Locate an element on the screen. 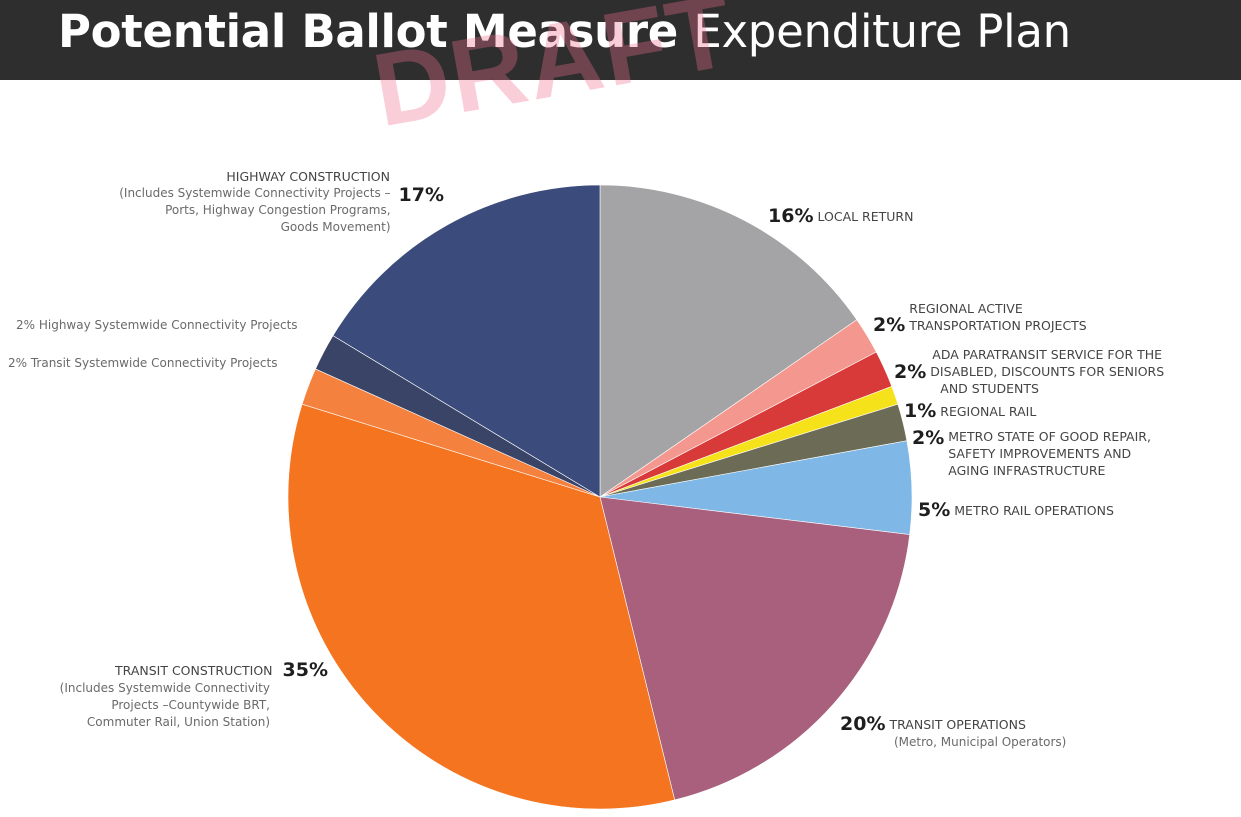 Image resolution: width=1241 pixels, height=817 pixels. pct-metro-rail-ops: 5% is located at coordinates (934, 510).